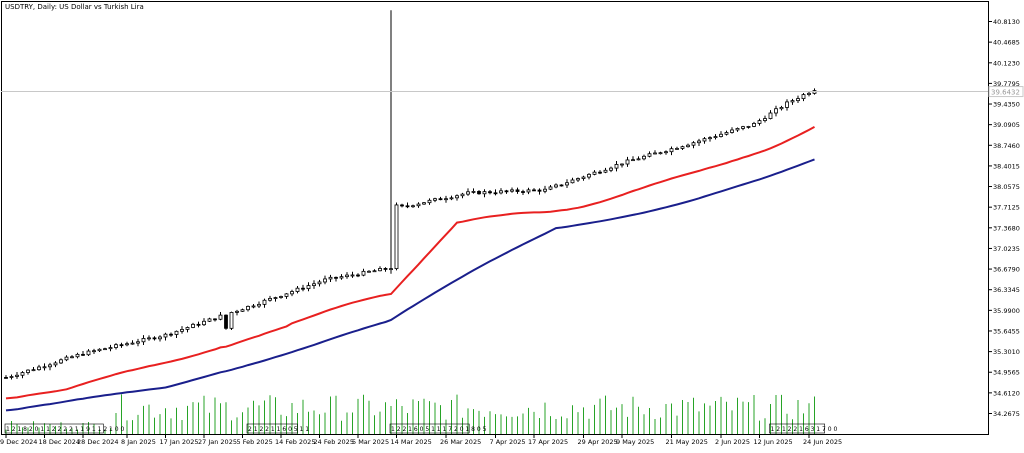  What do you see at coordinates (1006, 290) in the screenshot?
I see `y-tick-label: 36.3345` at bounding box center [1006, 290].